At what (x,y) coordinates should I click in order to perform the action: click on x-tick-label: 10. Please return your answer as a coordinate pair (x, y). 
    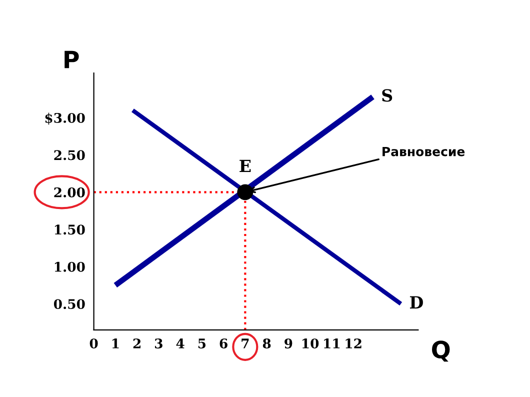
    Looking at the image, I should click on (310, 343).